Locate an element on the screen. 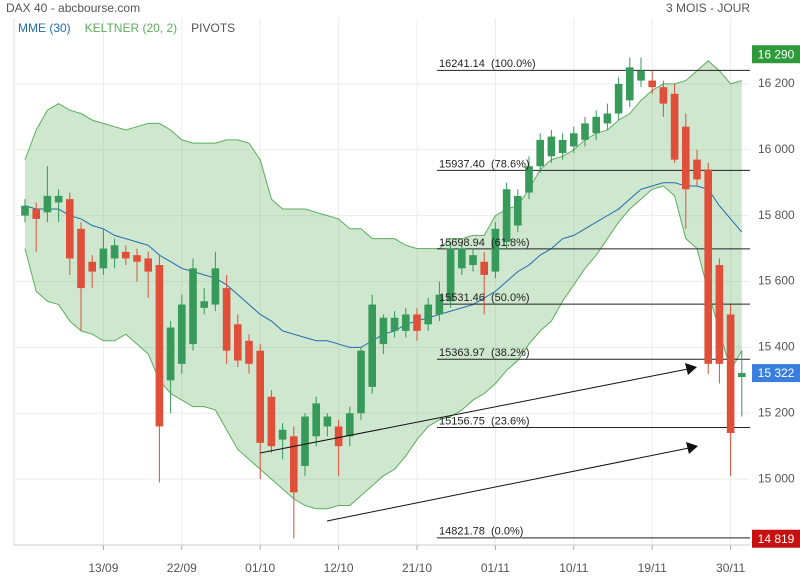 Image resolution: width=800 pixels, height=580 pixels. x-tick-label: 19/11 is located at coordinates (652, 568).